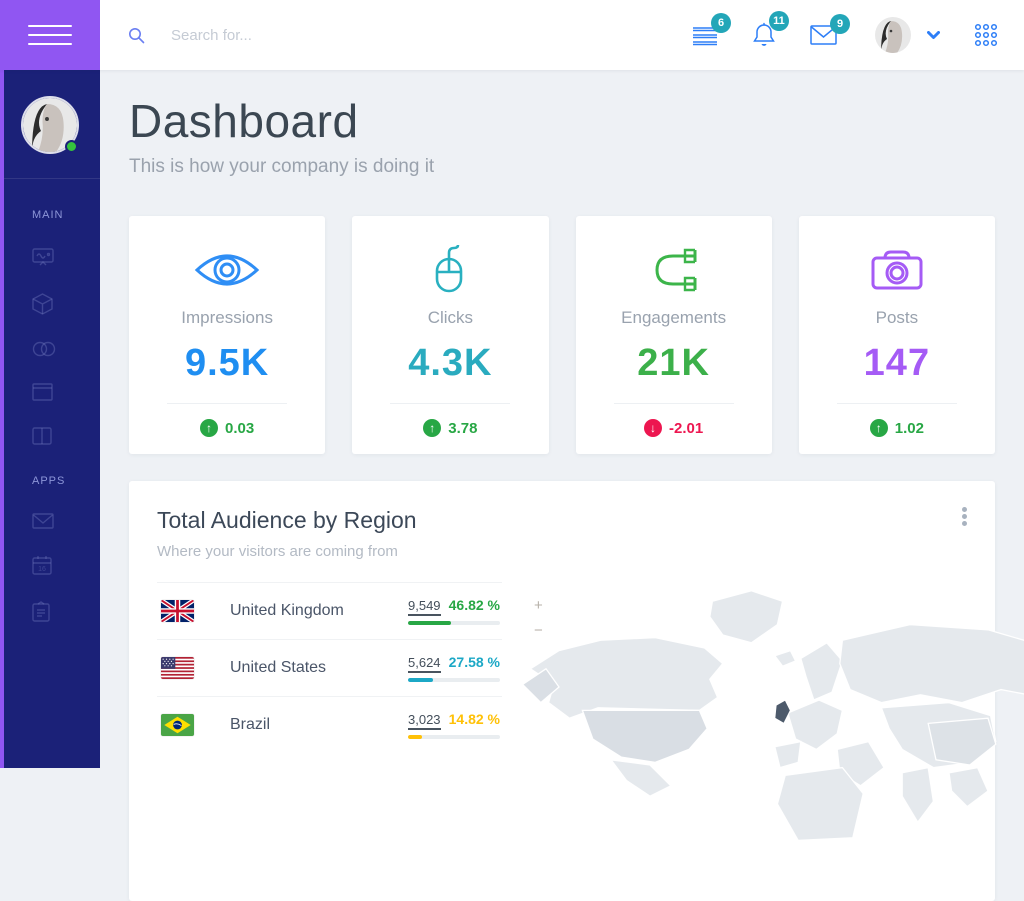  Describe the element at coordinates (424, 721) in the screenshot. I see `region-value: 3,023` at that location.